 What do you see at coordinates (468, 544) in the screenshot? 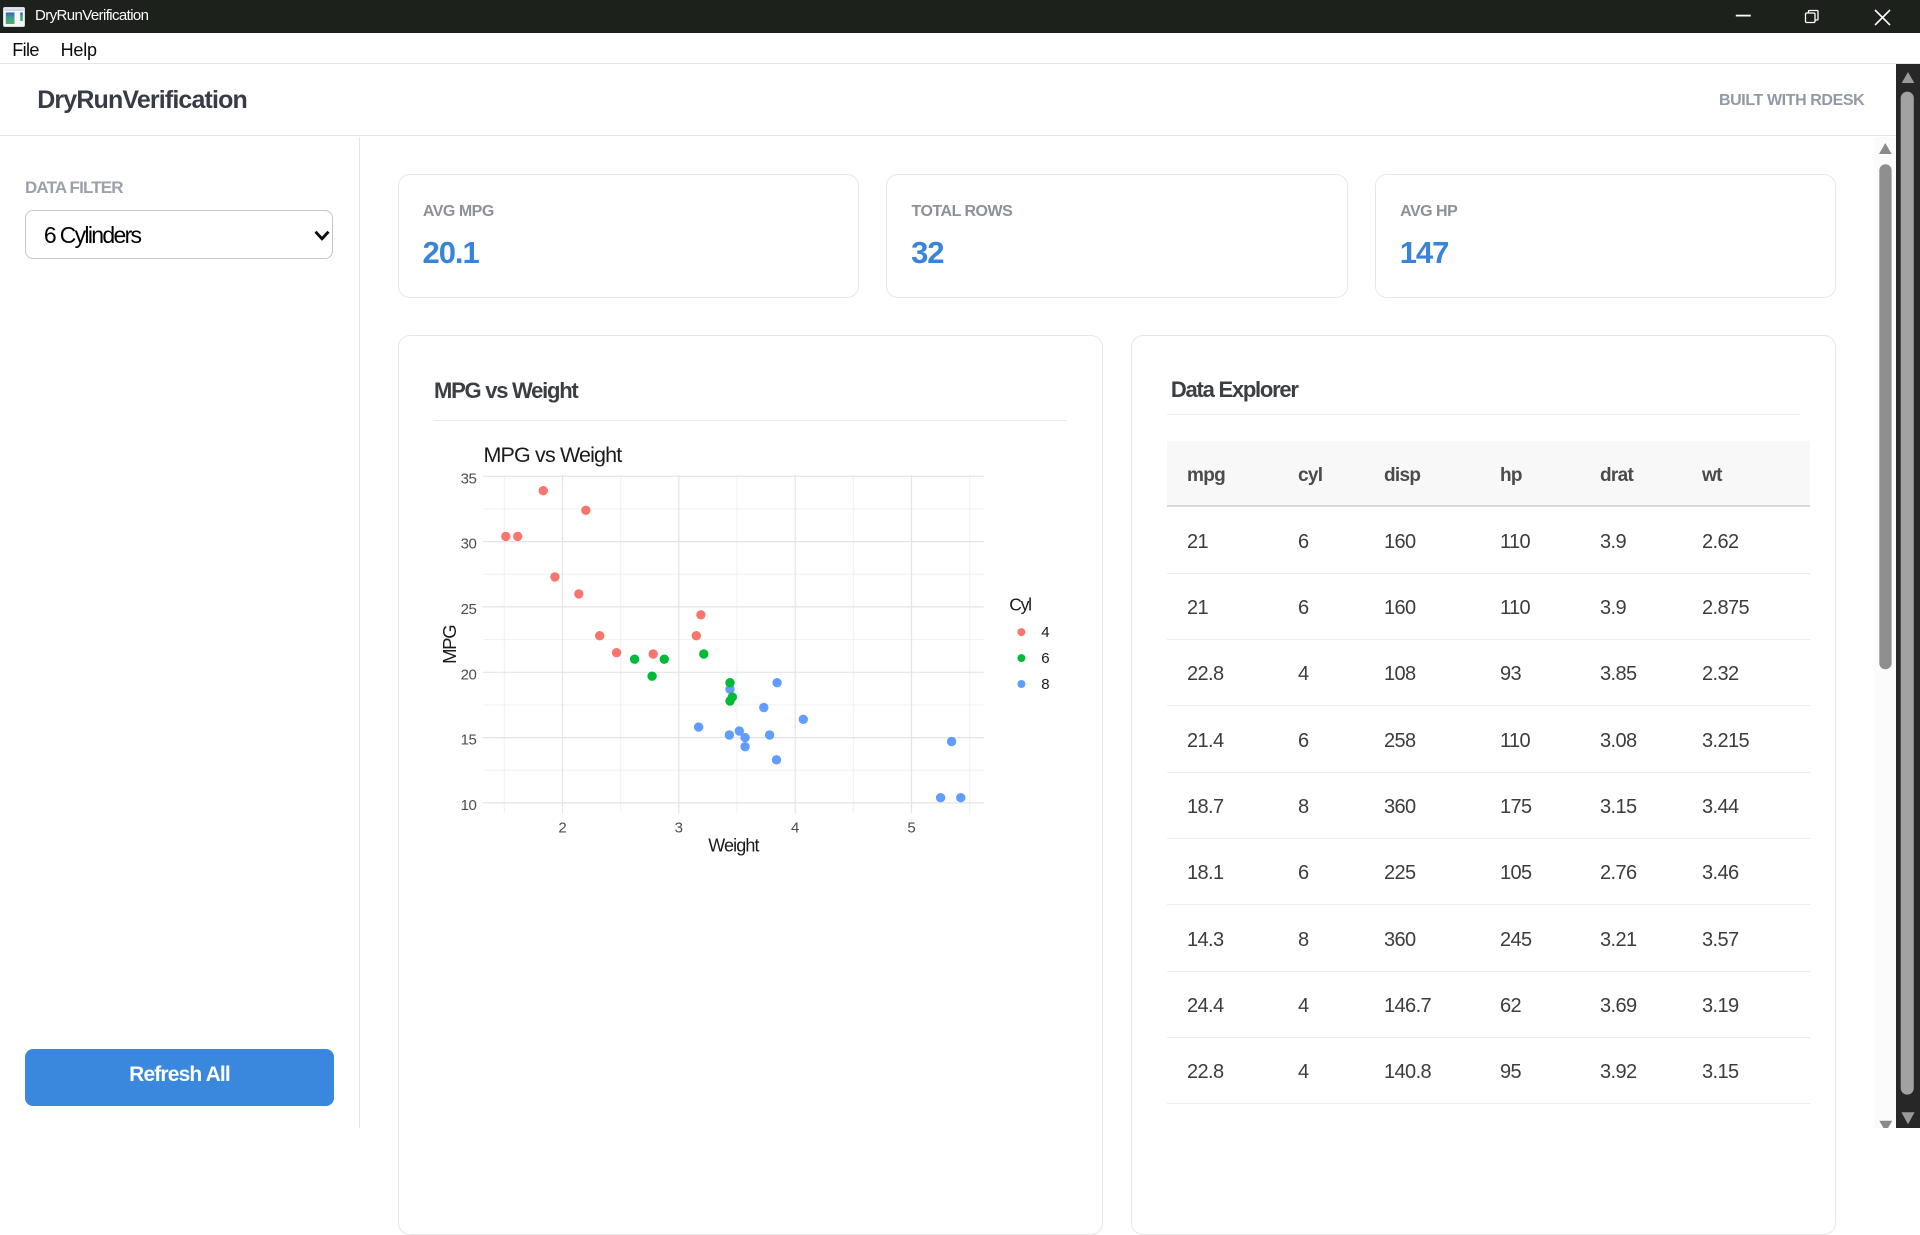
I see `svg-text: 30` at bounding box center [468, 544].